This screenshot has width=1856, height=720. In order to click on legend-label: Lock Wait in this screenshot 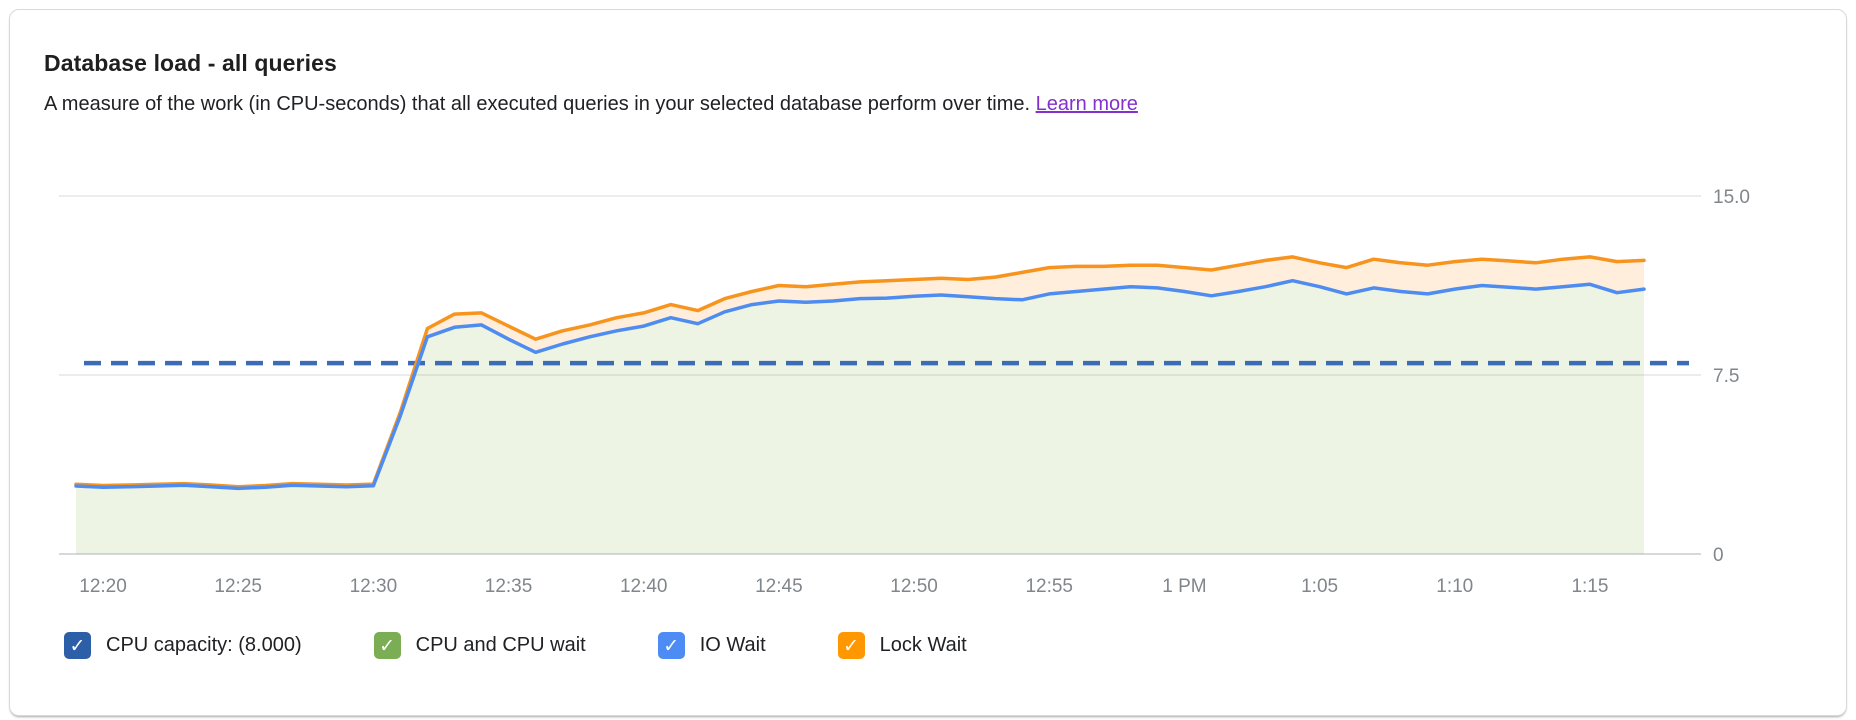, I will do `click(923, 645)`.